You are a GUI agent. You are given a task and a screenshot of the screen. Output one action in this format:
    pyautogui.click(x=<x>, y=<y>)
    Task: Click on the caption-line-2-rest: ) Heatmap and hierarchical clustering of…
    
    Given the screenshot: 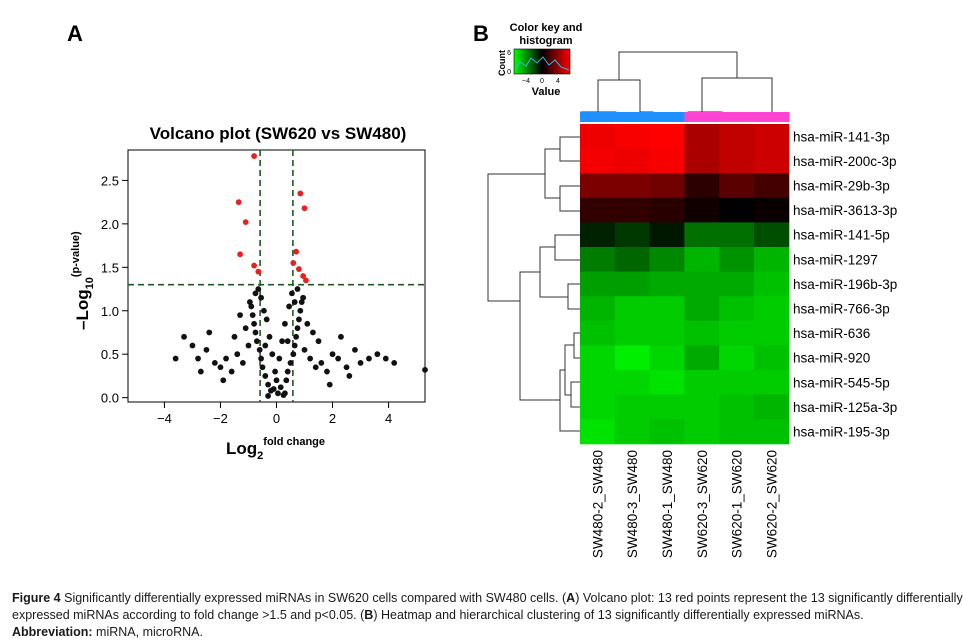 What is the action you would take?
    pyautogui.click(x=618, y=615)
    